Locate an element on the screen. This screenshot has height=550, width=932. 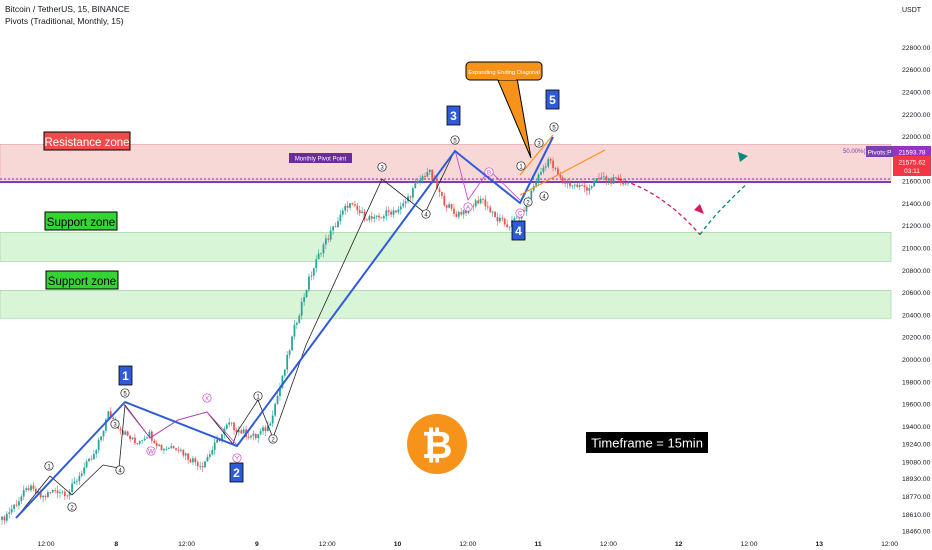
indicator-title: Pivots (Traditional, Monthly, 15) is located at coordinates (64, 21).